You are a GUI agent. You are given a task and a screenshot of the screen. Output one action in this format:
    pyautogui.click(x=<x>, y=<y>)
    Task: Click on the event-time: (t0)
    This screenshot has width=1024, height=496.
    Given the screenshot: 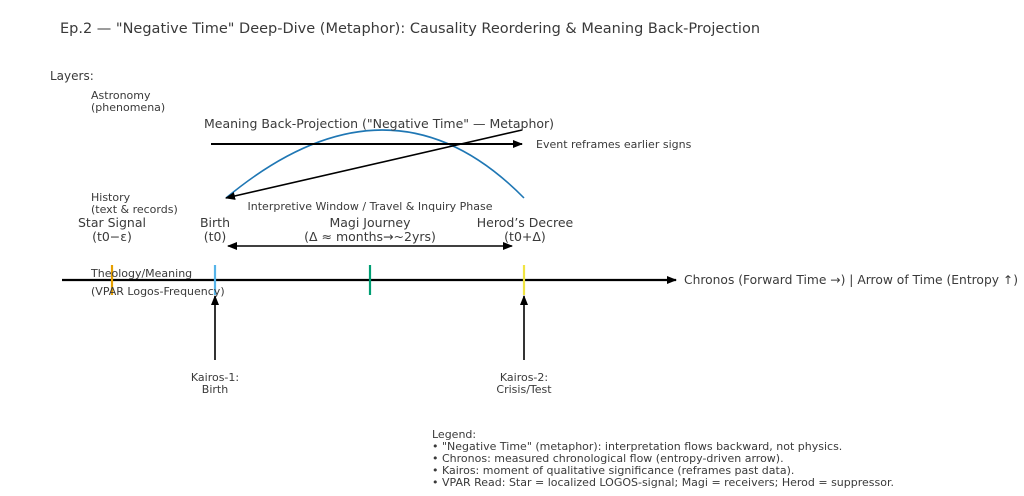 What is the action you would take?
    pyautogui.click(x=215, y=236)
    